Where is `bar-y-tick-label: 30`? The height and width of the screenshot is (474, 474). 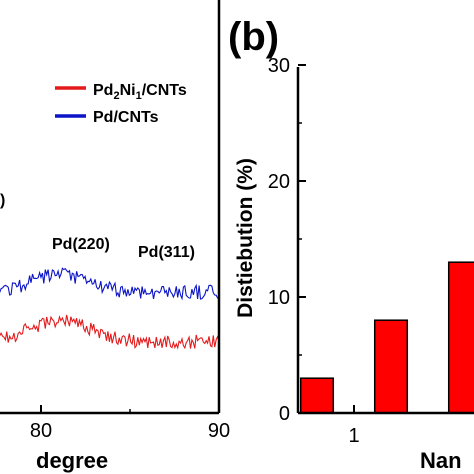
bar-y-tick-label: 30 is located at coordinates (279, 66).